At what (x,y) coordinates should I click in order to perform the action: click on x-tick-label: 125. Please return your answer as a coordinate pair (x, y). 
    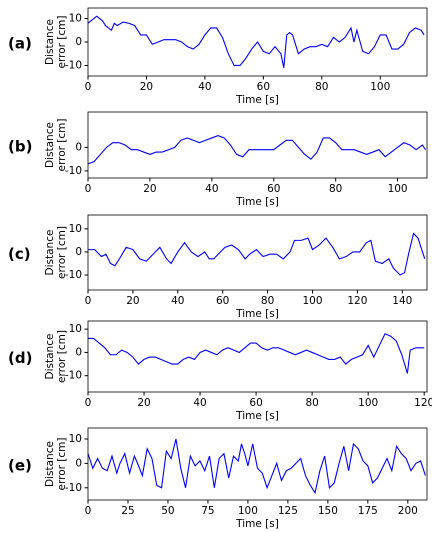
    Looking at the image, I should click on (288, 511).